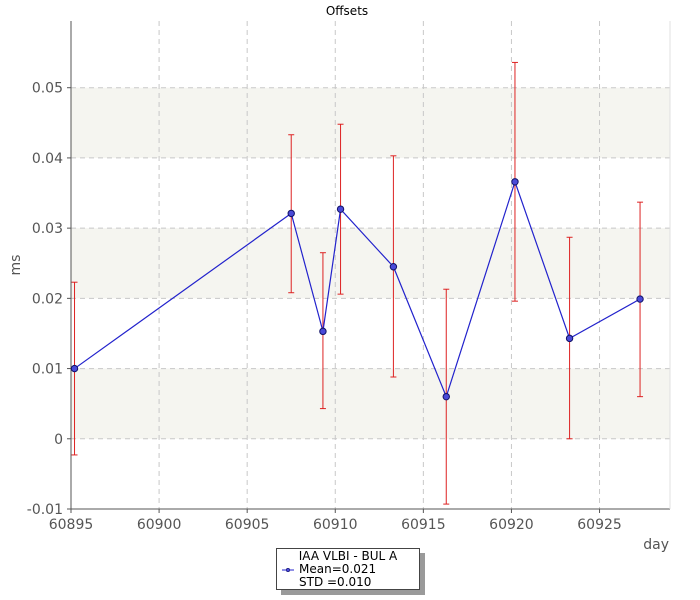 The width and height of the screenshot is (700, 600). I want to click on x-tick-label: 60910, so click(335, 525).